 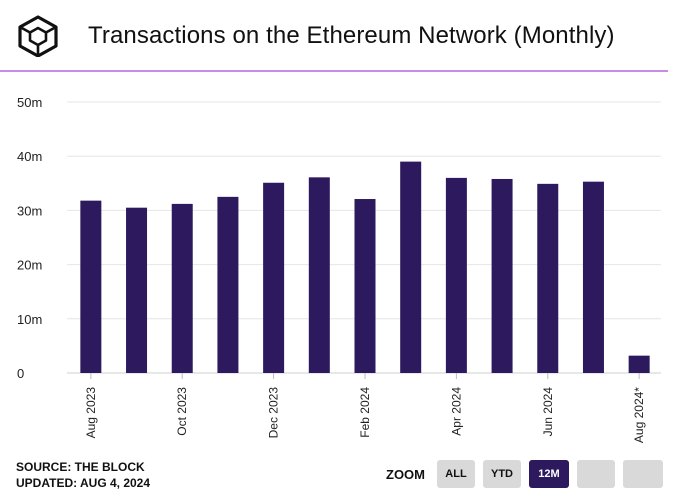 What do you see at coordinates (405, 474) in the screenshot?
I see `zoom-label: ZOOM` at bounding box center [405, 474].